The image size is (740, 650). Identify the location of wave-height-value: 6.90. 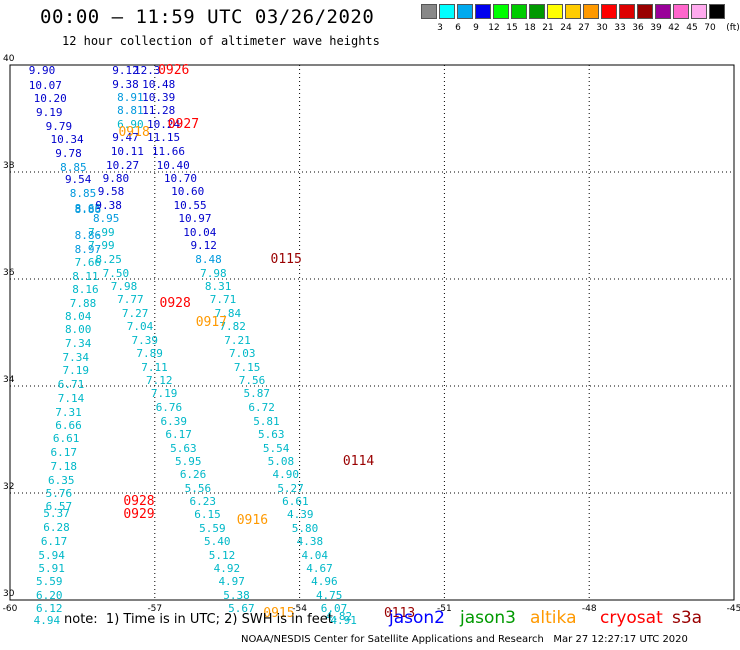
(130, 124).